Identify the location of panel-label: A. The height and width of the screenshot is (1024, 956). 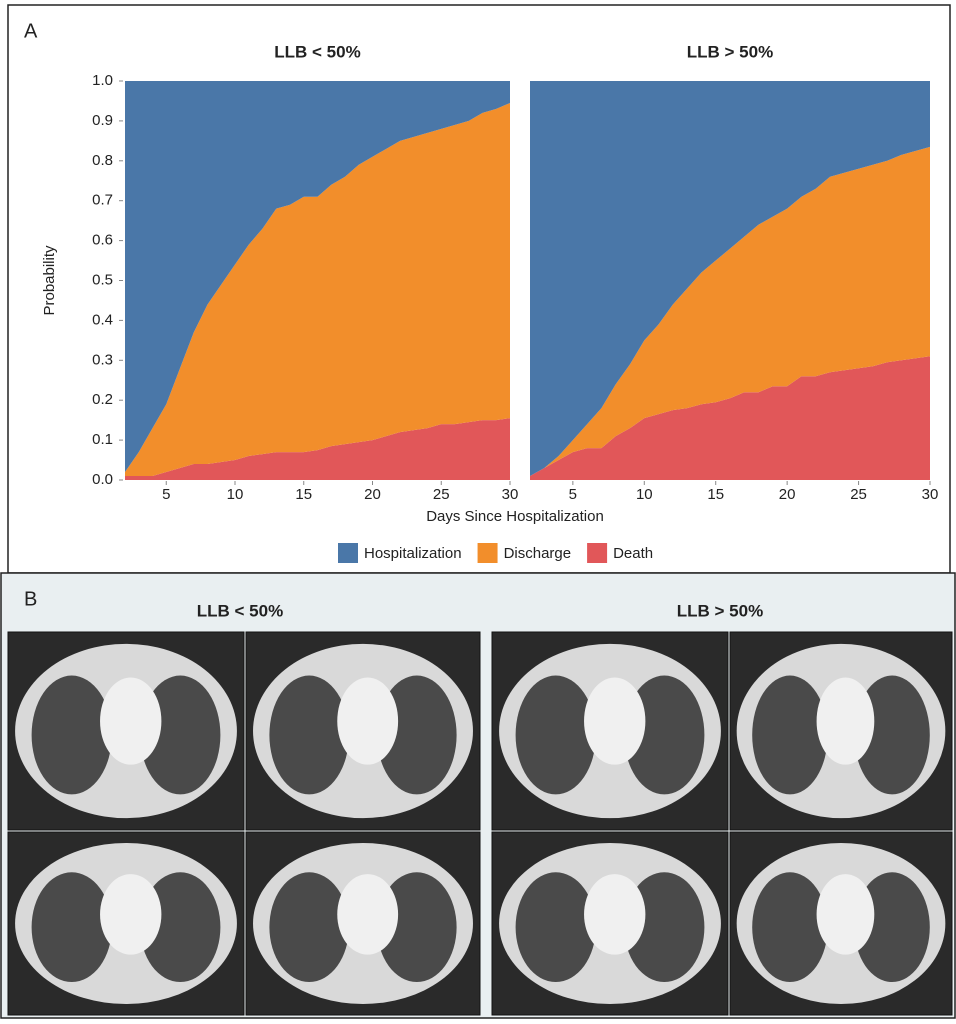
(31, 31).